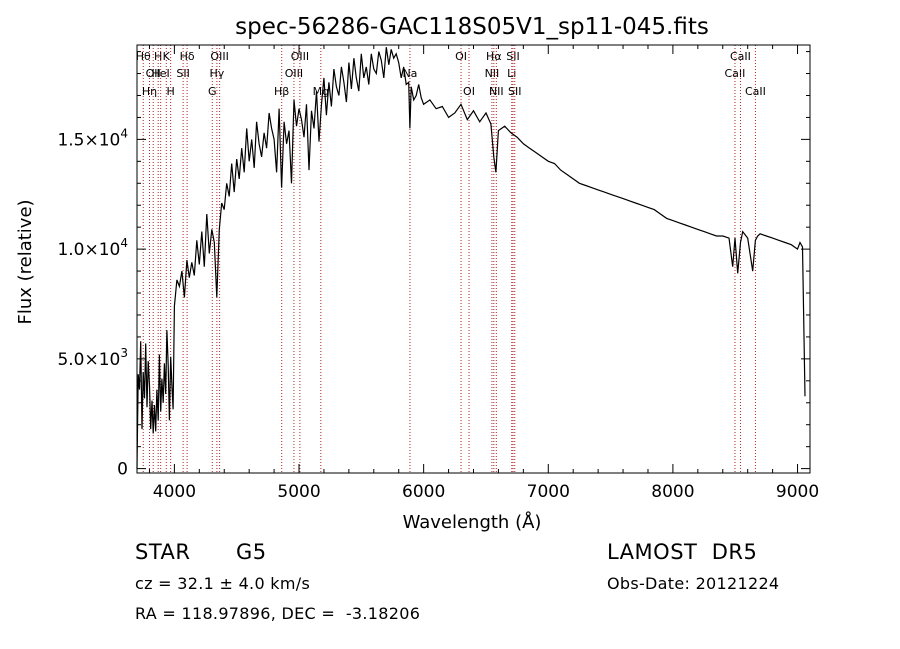 Image resolution: width=900 pixels, height=649 pixels. What do you see at coordinates (223, 583) in the screenshot?
I see `redshift-velocity: cz = 32.1 ± 4.0 km/s` at bounding box center [223, 583].